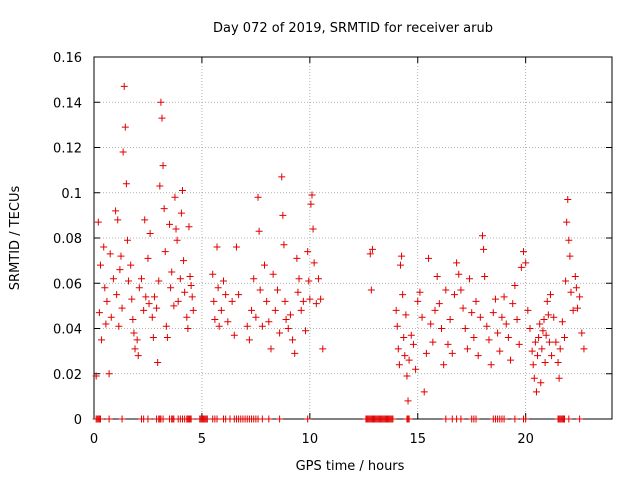  I want to click on y-tick-label: 0.04, so click(67, 330).